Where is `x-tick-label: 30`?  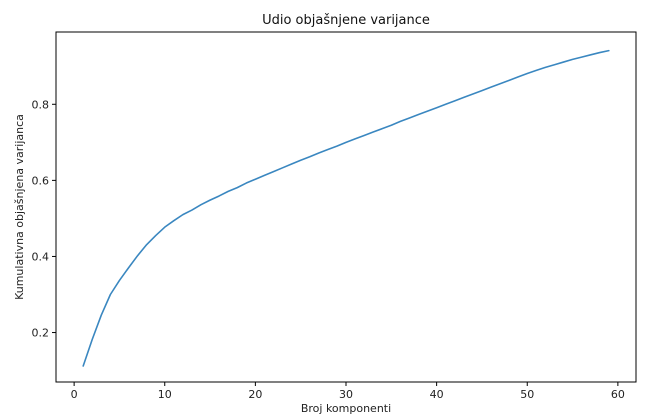 x-tick-label: 30 is located at coordinates (346, 394).